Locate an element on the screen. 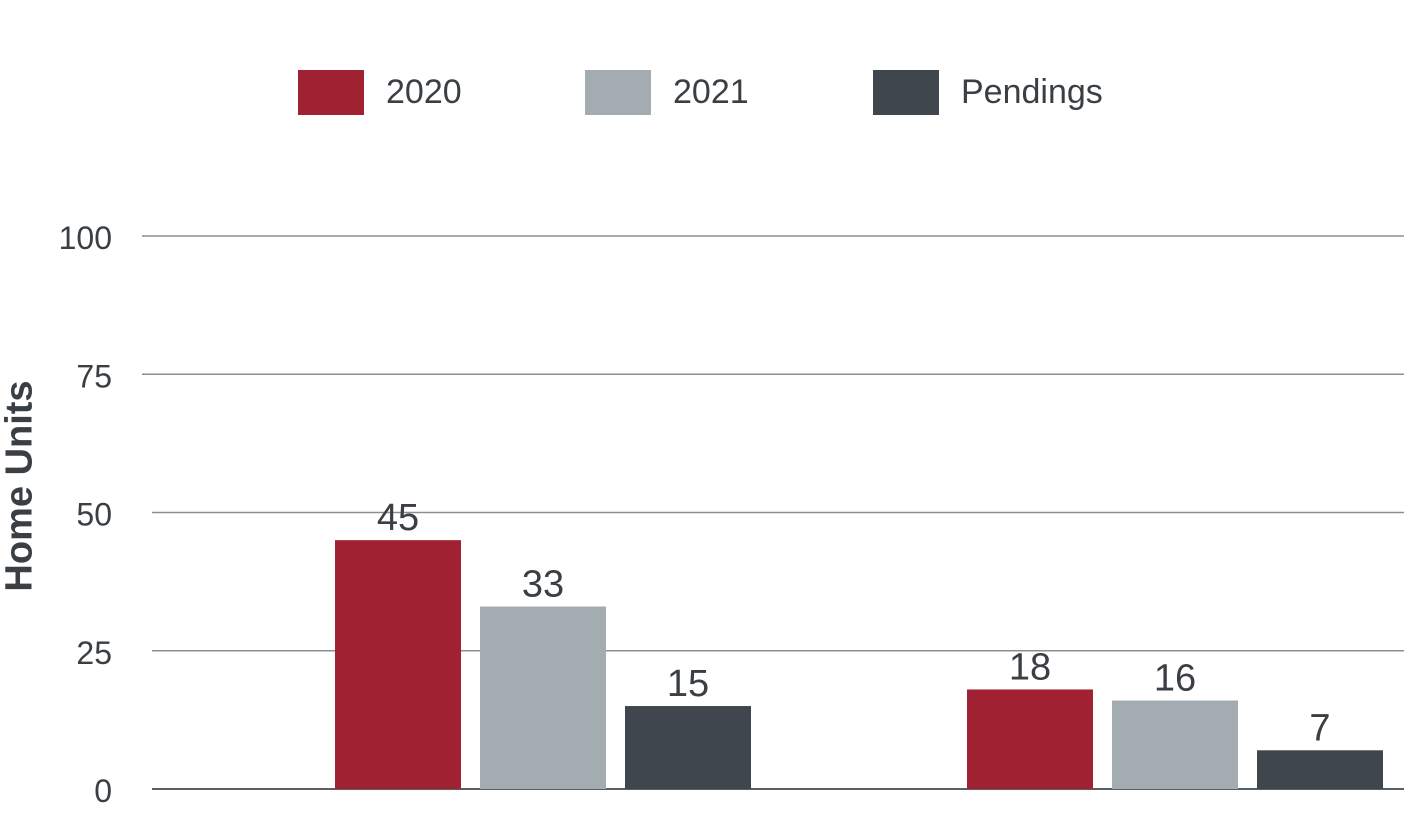 This screenshot has height=822, width=1404. data-label-2021-2: 16 is located at coordinates (1175, 679).